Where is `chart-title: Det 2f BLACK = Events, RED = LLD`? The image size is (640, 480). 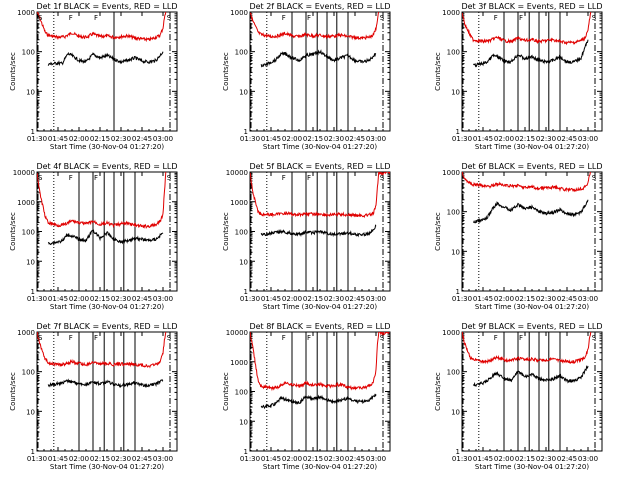 chart-title: Det 2f BLACK = Events, RED = LLD is located at coordinates (319, 6).